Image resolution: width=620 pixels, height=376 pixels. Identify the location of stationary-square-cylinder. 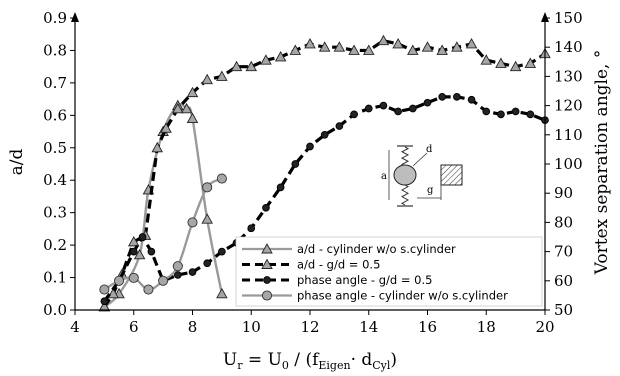
(451, 175).